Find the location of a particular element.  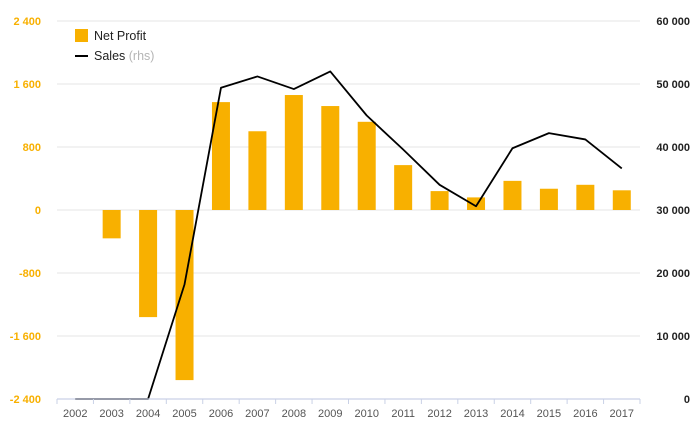

bar-net-profit-2017 is located at coordinates (621, 200).